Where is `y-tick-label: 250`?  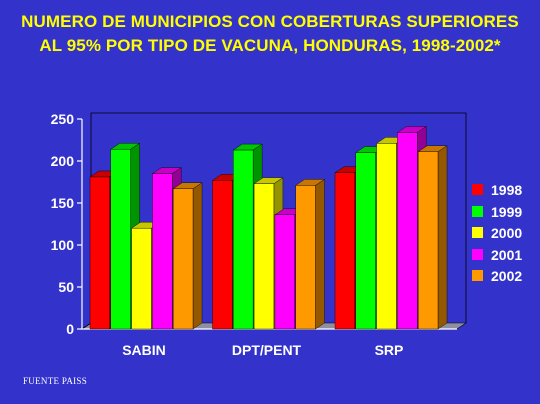 y-tick-label: 250 is located at coordinates (63, 119).